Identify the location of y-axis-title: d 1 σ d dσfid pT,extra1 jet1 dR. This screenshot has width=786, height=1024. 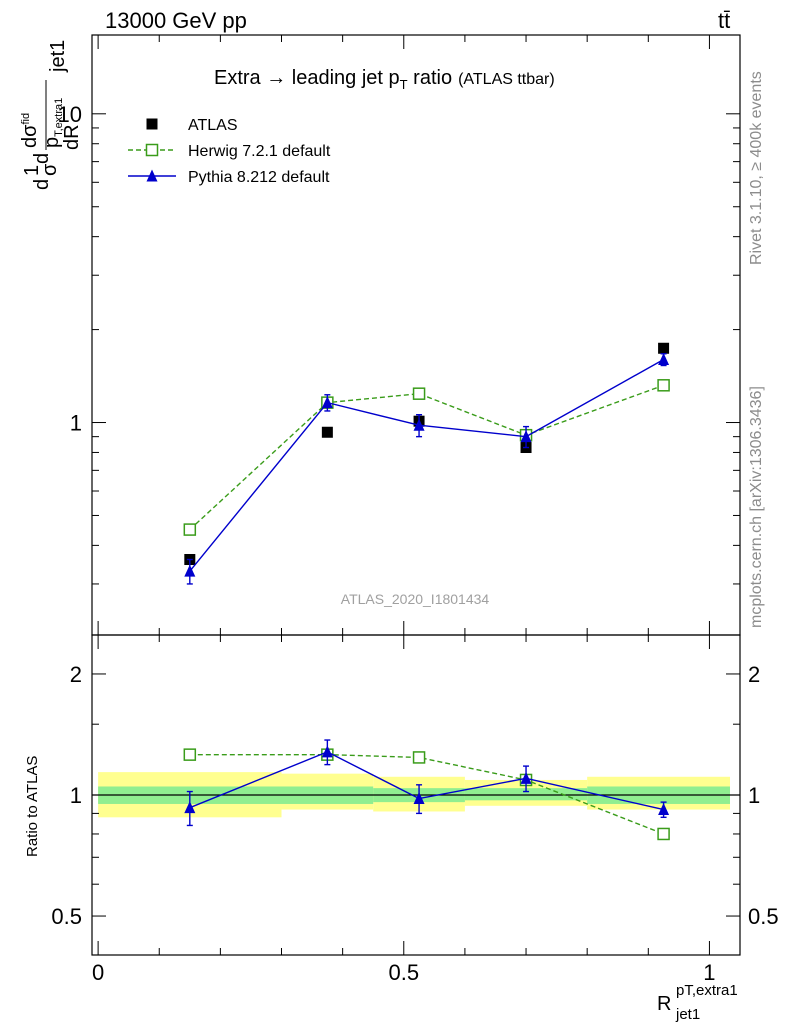
(51, 115).